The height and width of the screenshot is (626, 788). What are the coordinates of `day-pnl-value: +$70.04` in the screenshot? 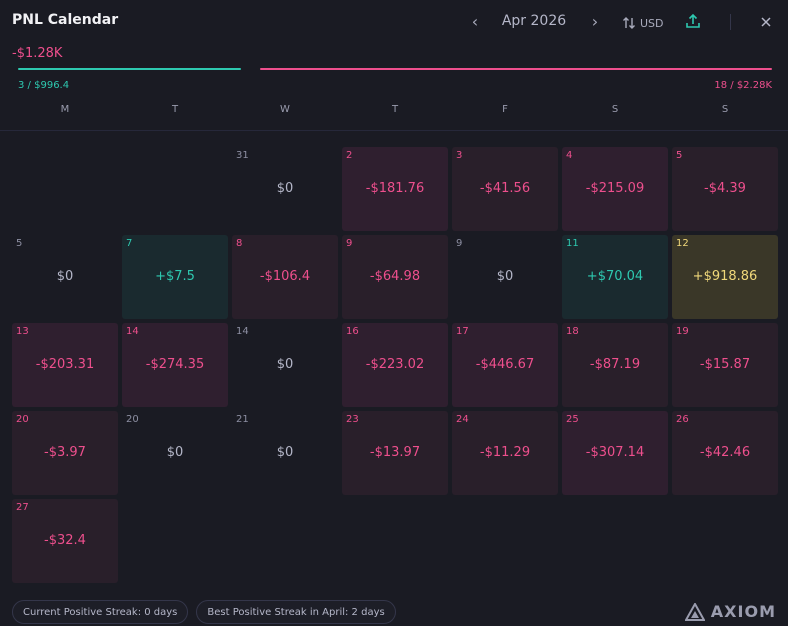 It's located at (615, 276).